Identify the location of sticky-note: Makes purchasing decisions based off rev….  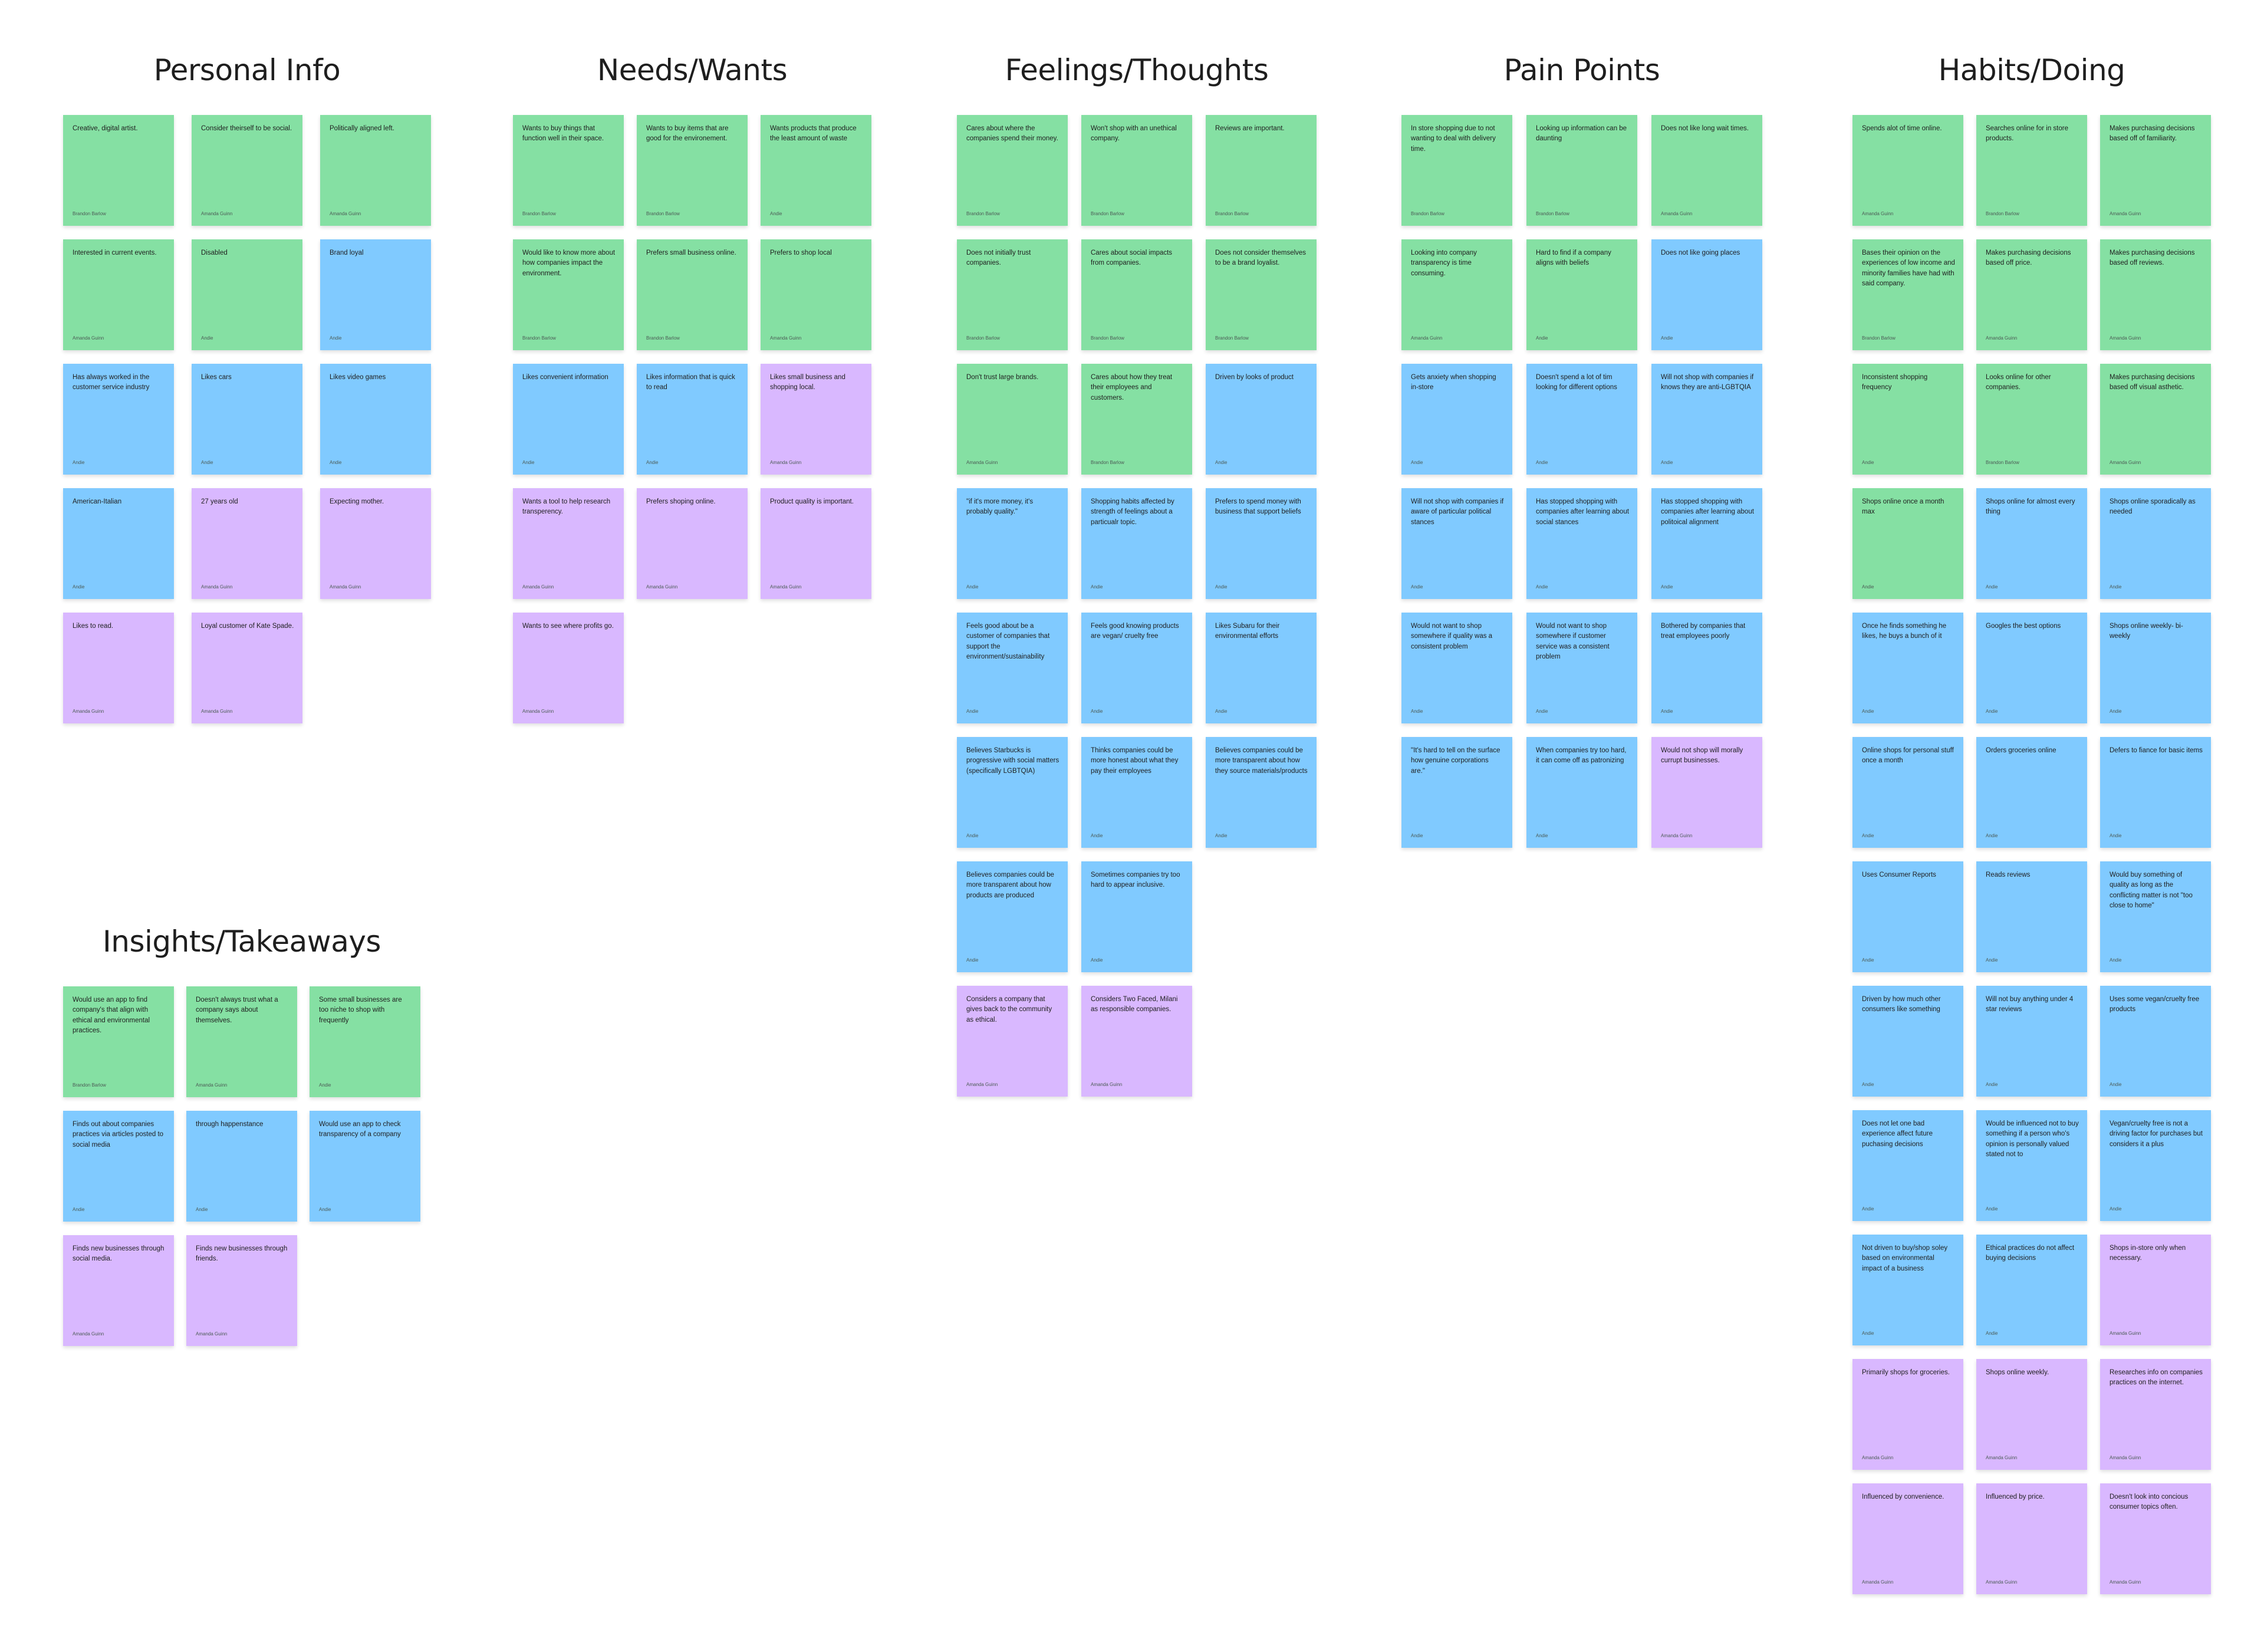
(2155, 295).